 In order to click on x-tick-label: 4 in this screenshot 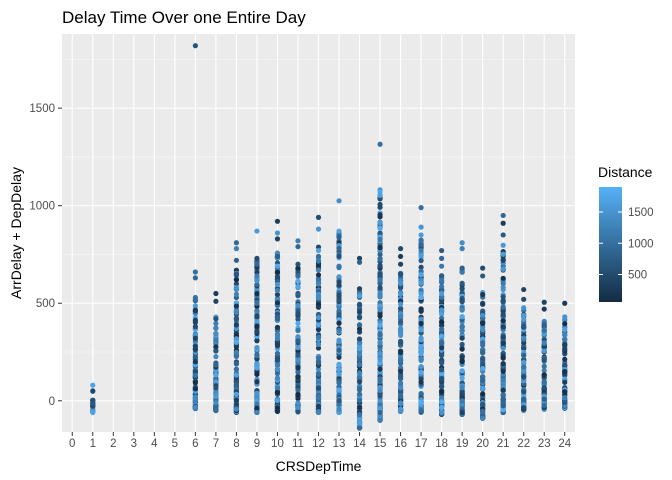, I will do `click(154, 444)`.